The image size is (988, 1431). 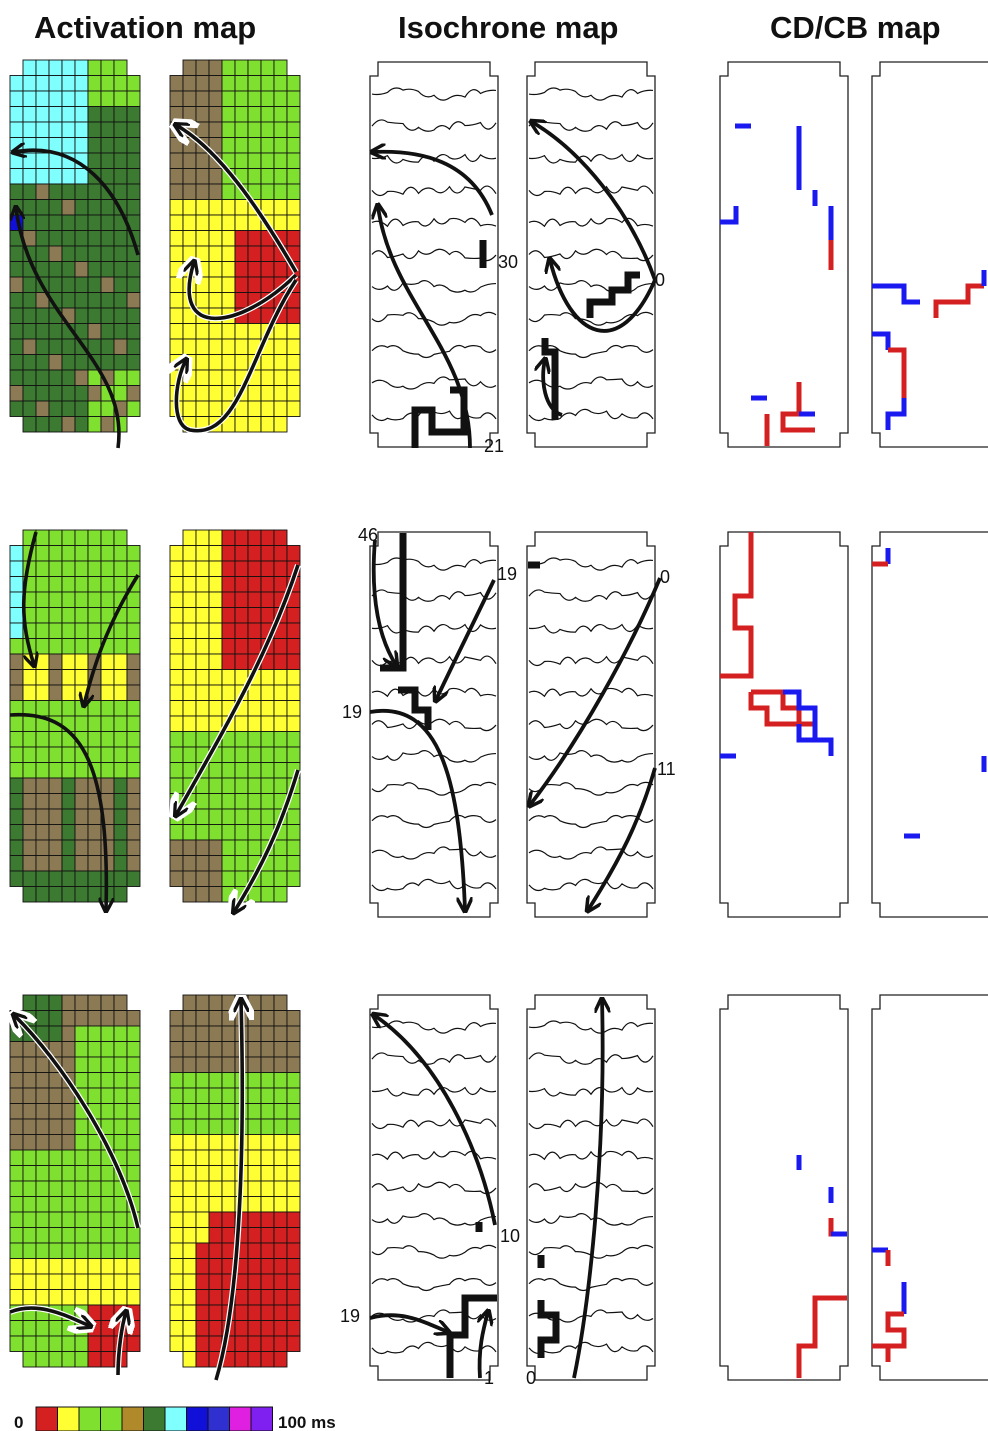 I want to click on isochrone-propagation-arrow, so click(x=587, y=1189).